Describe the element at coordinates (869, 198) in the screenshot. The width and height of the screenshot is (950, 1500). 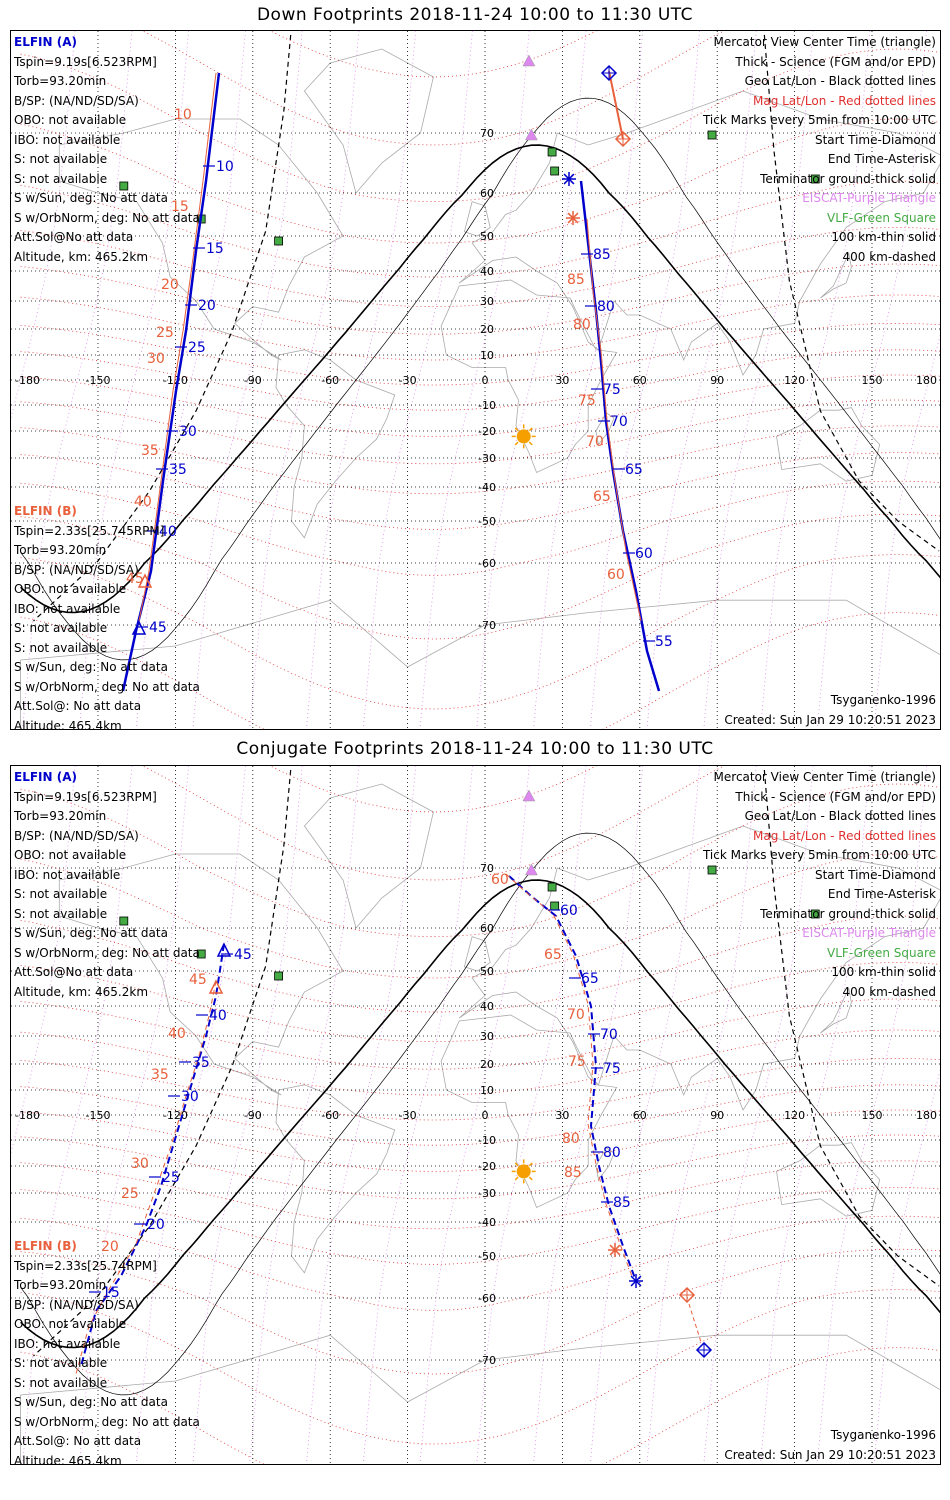
I see `legend-item: EISCAT-Purple Triangle` at that location.